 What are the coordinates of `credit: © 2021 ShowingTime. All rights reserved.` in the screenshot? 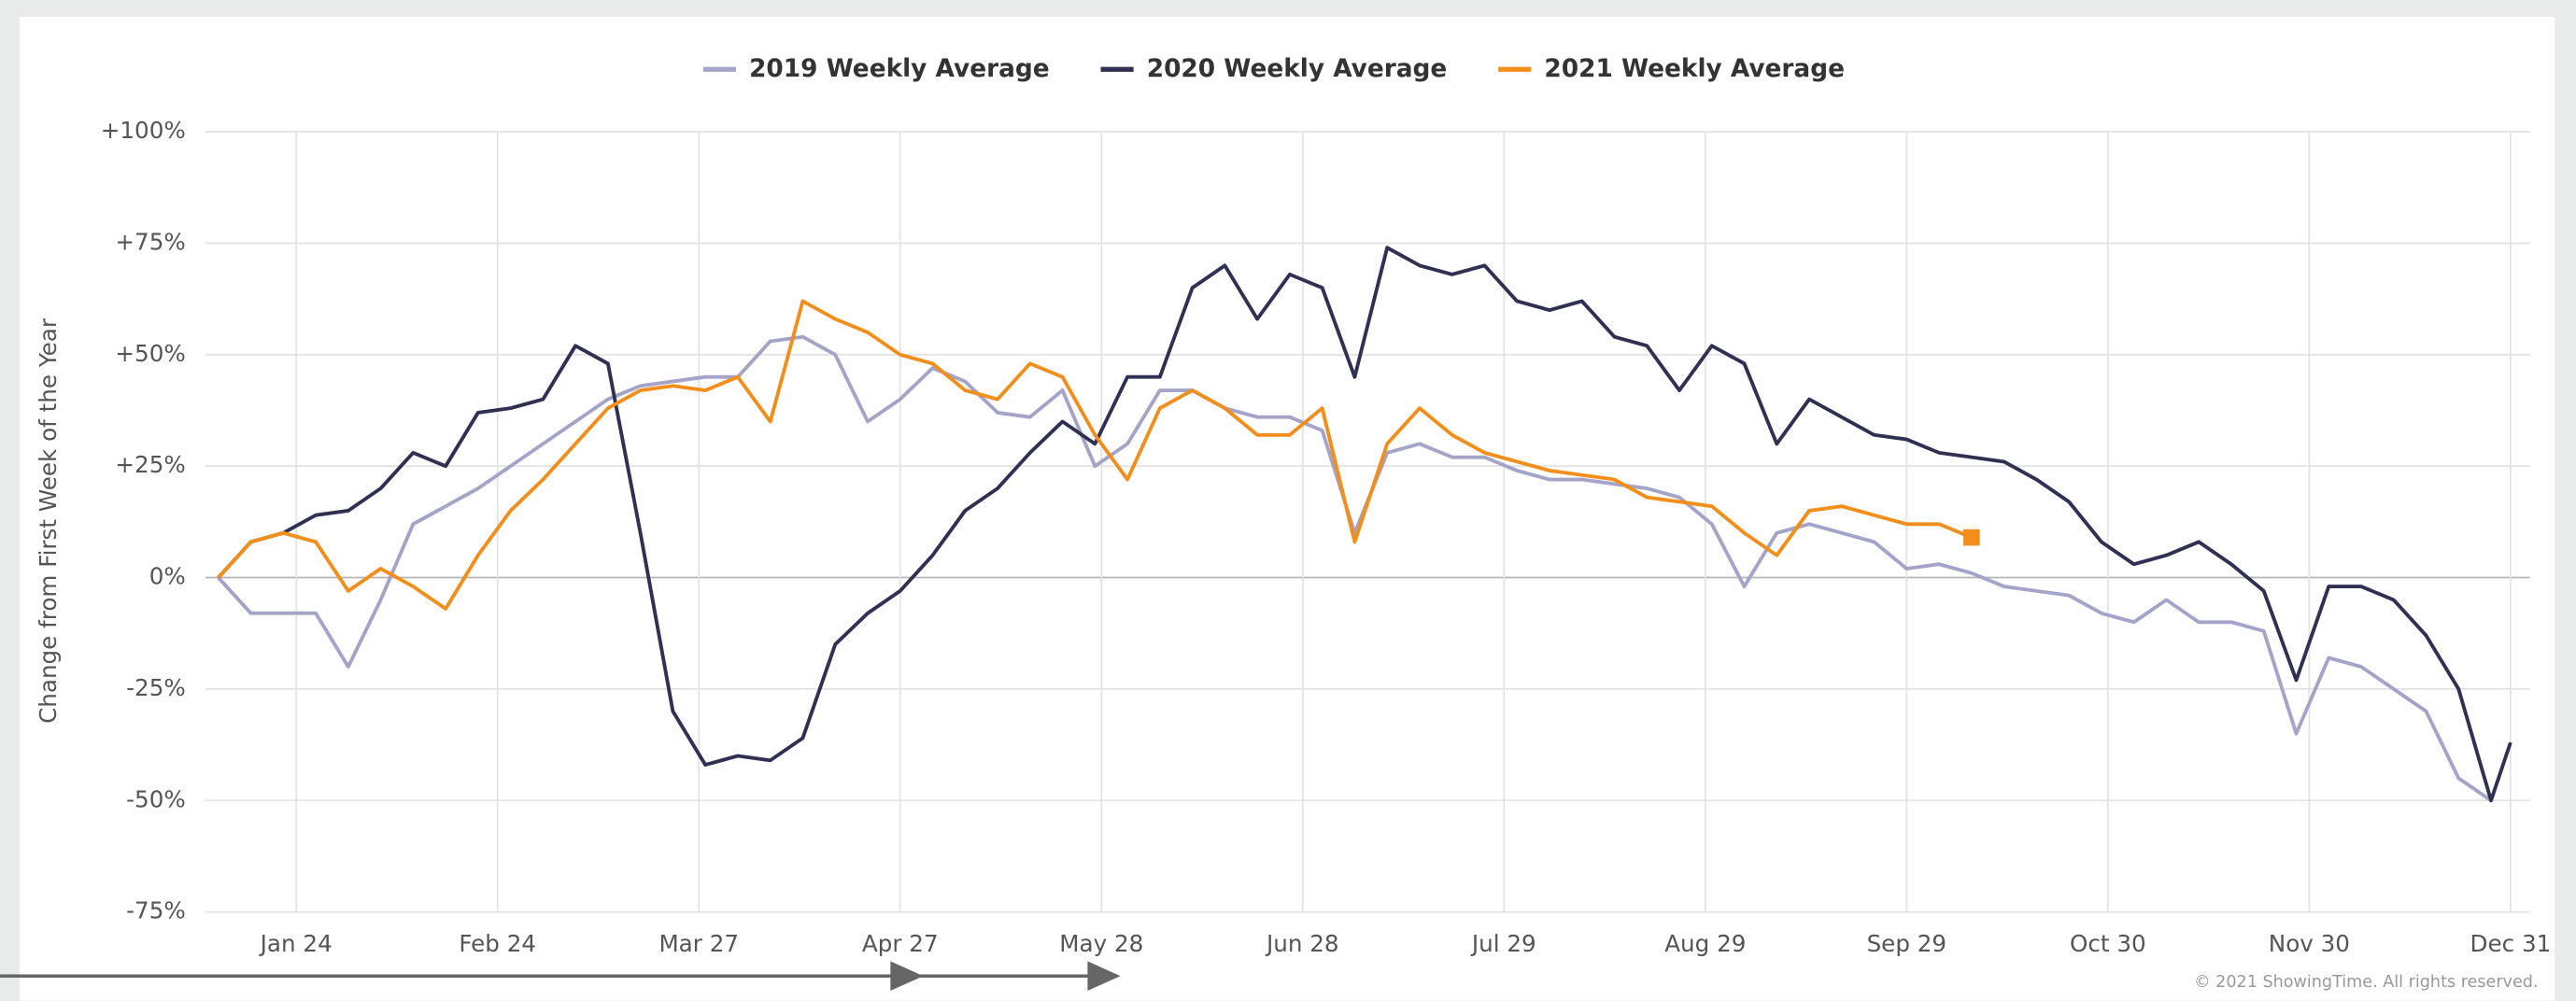 It's located at (2366, 982).